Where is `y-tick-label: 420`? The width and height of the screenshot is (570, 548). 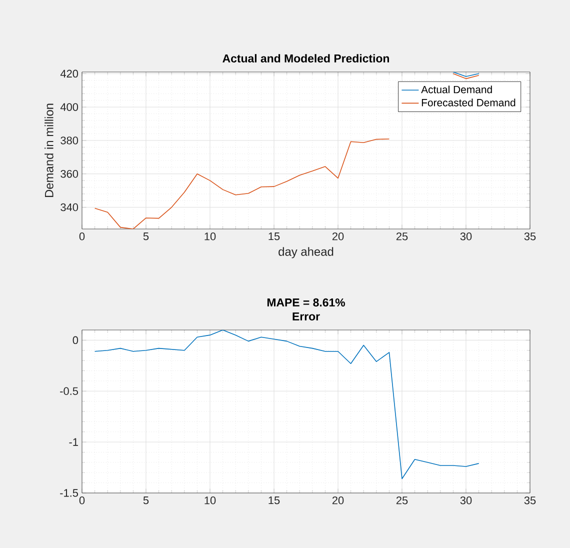
y-tick-label: 420 is located at coordinates (69, 74).